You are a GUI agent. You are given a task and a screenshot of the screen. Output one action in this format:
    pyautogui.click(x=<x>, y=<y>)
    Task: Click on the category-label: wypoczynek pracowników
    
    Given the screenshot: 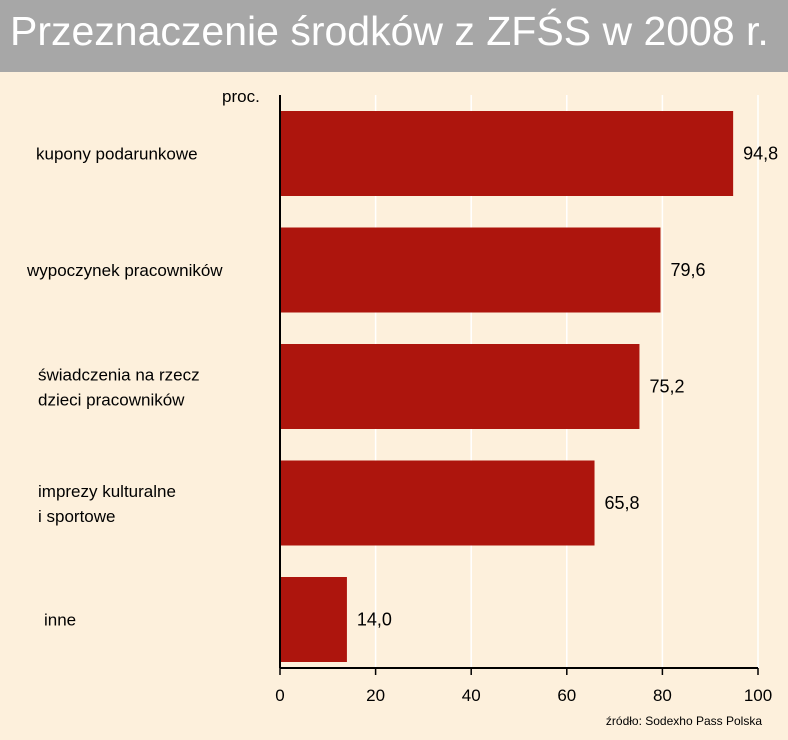 What is the action you would take?
    pyautogui.click(x=124, y=270)
    